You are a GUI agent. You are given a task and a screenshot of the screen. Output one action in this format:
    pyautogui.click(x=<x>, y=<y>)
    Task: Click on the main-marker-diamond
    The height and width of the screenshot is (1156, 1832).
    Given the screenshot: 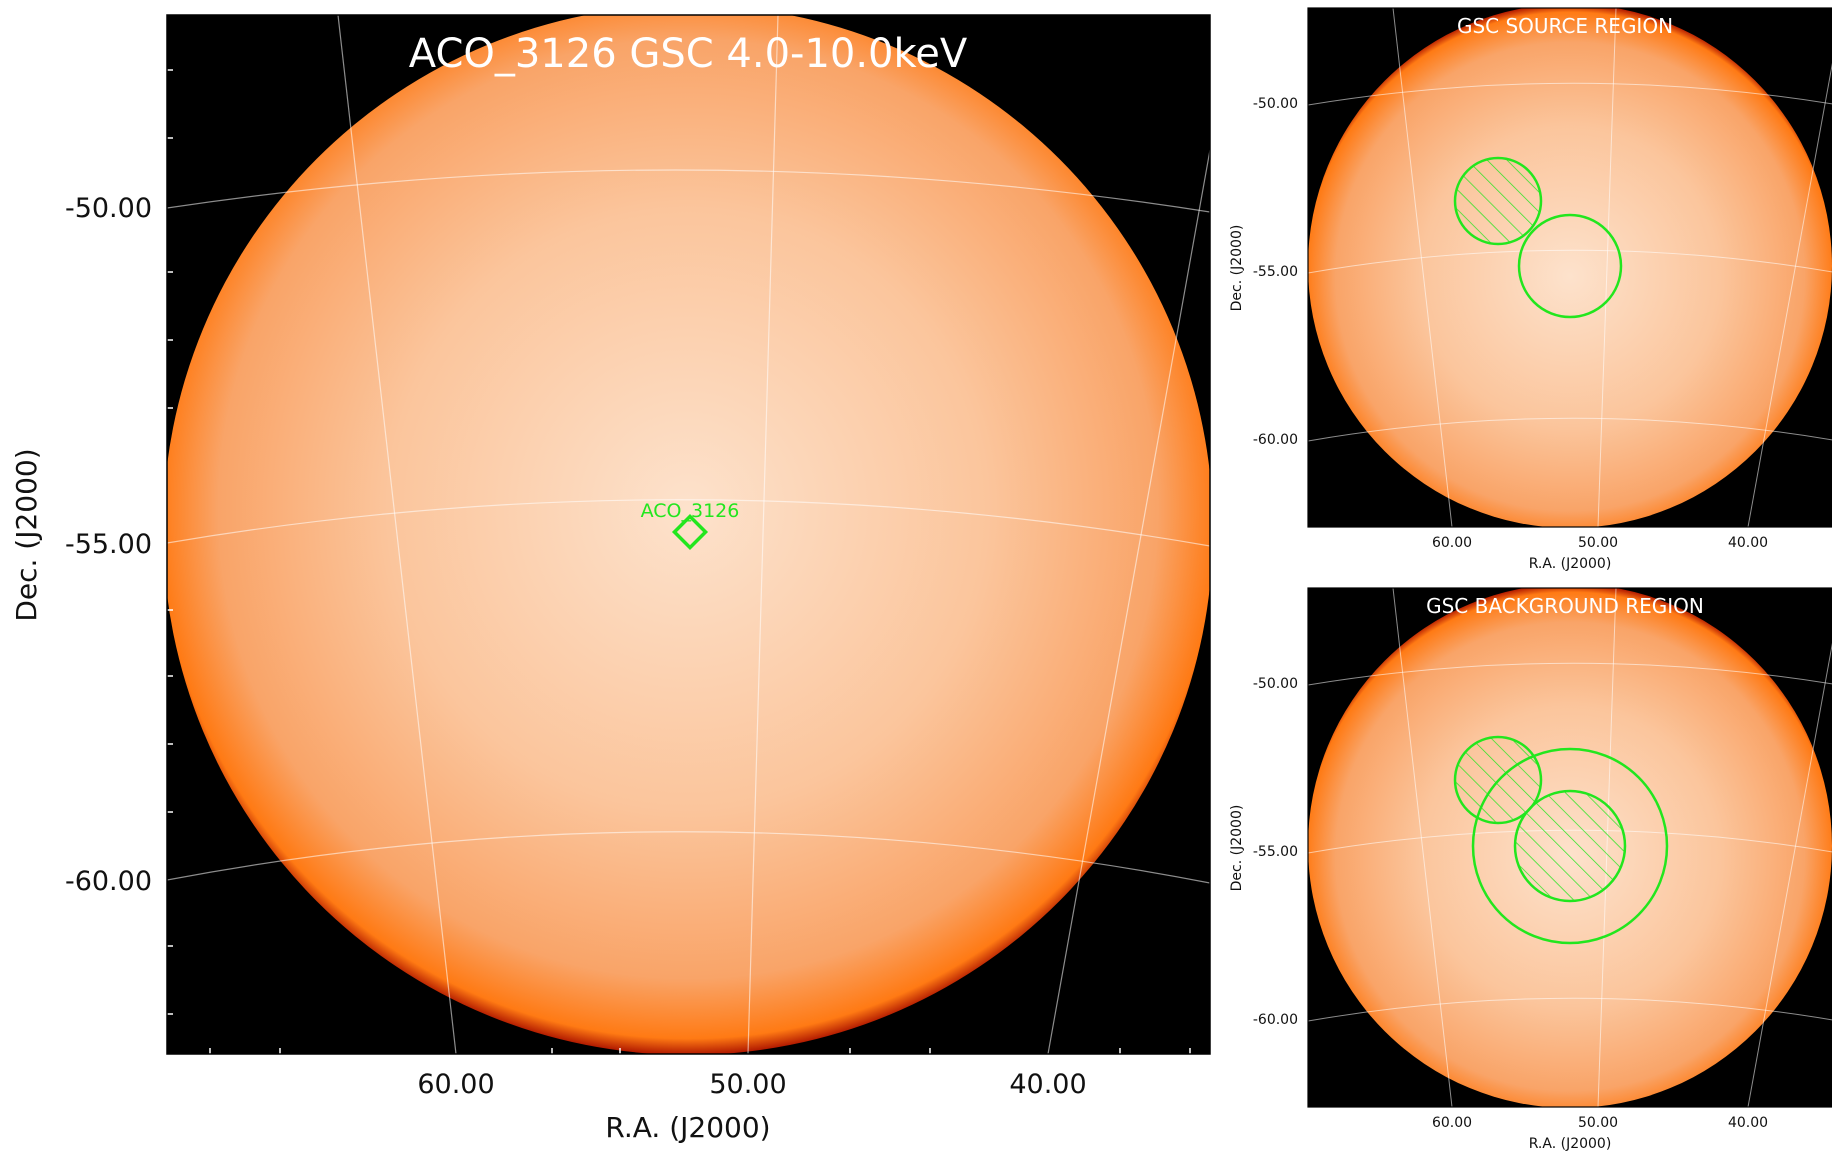 What is the action you would take?
    pyautogui.click(x=690, y=532)
    